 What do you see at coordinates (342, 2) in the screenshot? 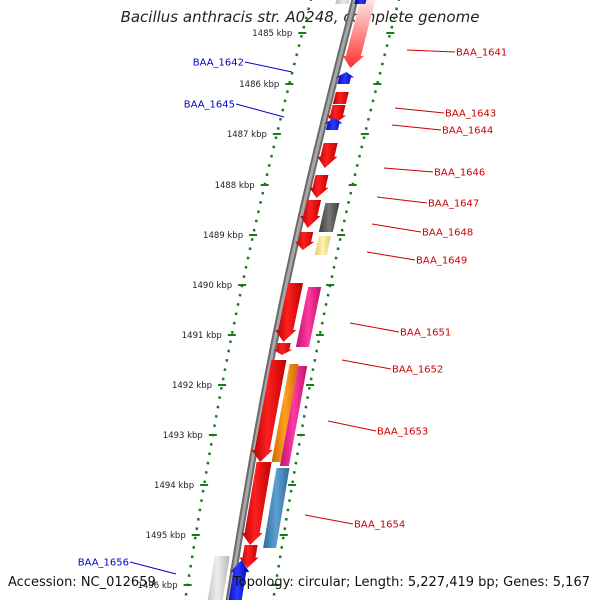
I see `gene-top-gray` at bounding box center [342, 2].